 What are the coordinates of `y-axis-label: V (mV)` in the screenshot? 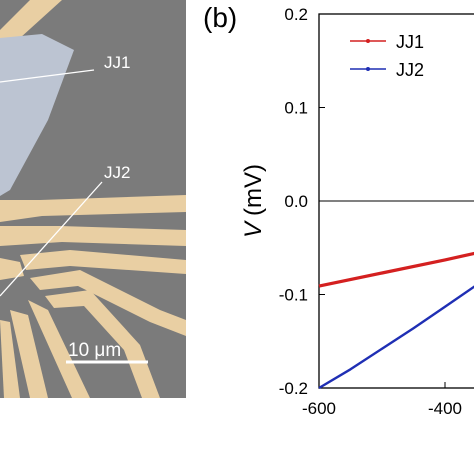 It's located at (253, 201).